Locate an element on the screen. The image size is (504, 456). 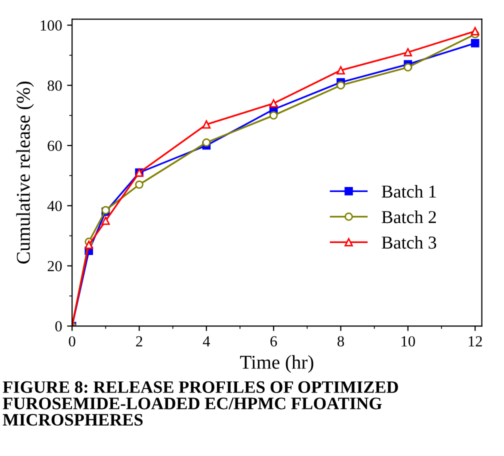
x-tick-label: 2 is located at coordinates (139, 341).